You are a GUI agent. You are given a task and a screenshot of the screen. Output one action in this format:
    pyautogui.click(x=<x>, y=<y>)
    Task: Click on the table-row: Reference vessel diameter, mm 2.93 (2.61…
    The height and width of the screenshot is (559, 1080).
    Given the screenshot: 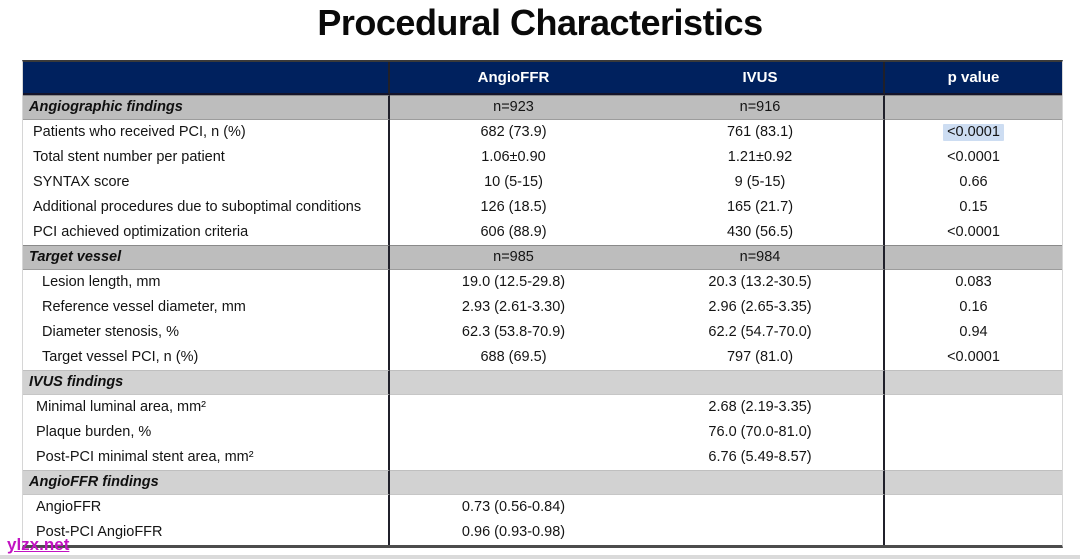 What is the action you would take?
    pyautogui.click(x=542, y=307)
    